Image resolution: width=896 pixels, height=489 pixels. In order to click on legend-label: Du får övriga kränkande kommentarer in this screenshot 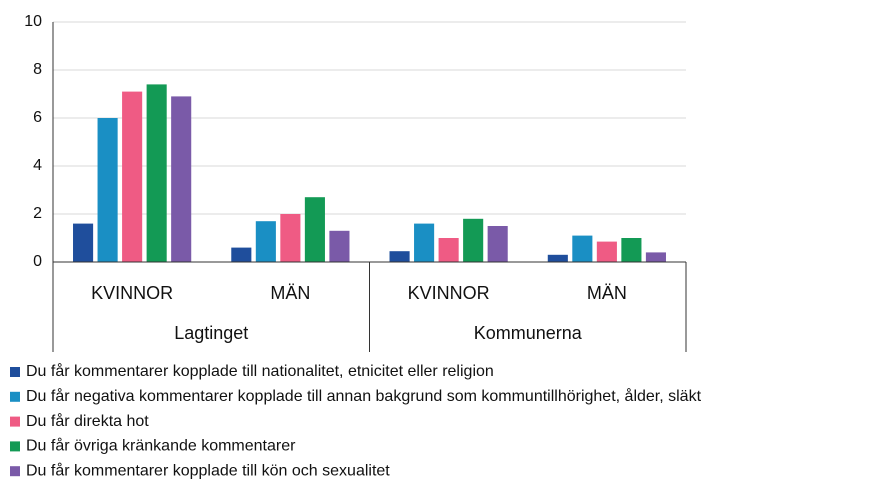, I will do `click(161, 446)`.